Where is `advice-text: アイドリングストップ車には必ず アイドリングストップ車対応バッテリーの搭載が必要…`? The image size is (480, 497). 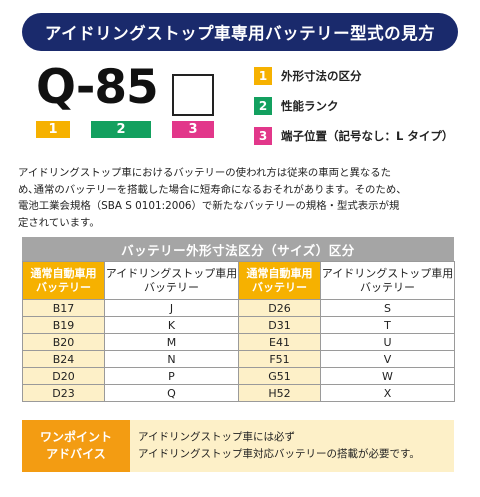 advice-text: アイドリングストップ車には必ず アイドリングストップ車対応バッテリーの搭載が必要… is located at coordinates (292, 446).